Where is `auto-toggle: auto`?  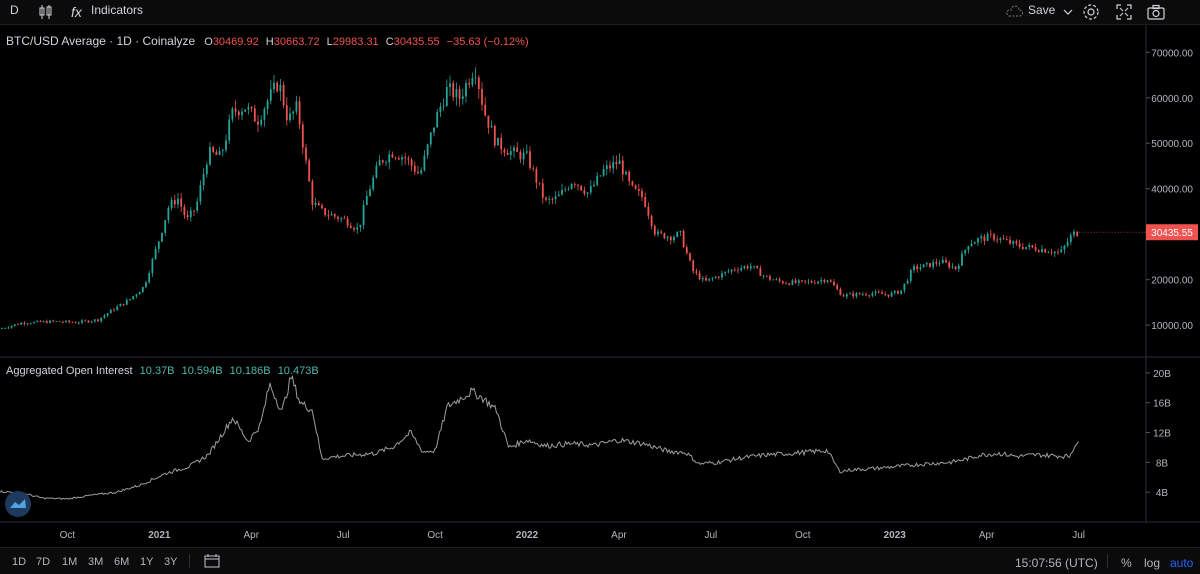
auto-toggle: auto is located at coordinates (1182, 563).